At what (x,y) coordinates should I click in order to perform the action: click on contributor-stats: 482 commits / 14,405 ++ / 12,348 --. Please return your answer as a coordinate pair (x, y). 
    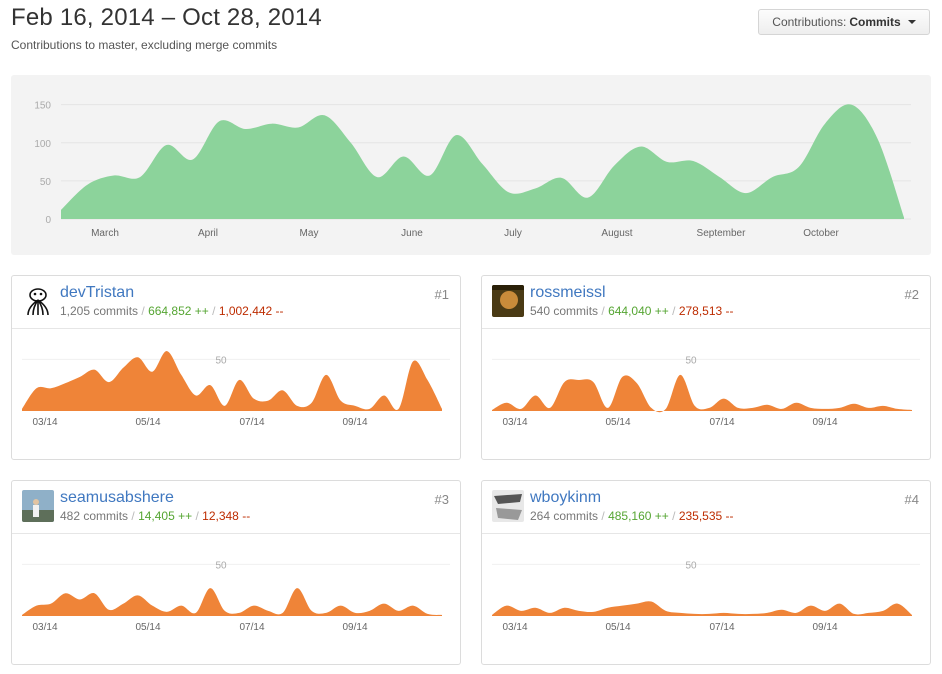
    Looking at the image, I should click on (155, 516).